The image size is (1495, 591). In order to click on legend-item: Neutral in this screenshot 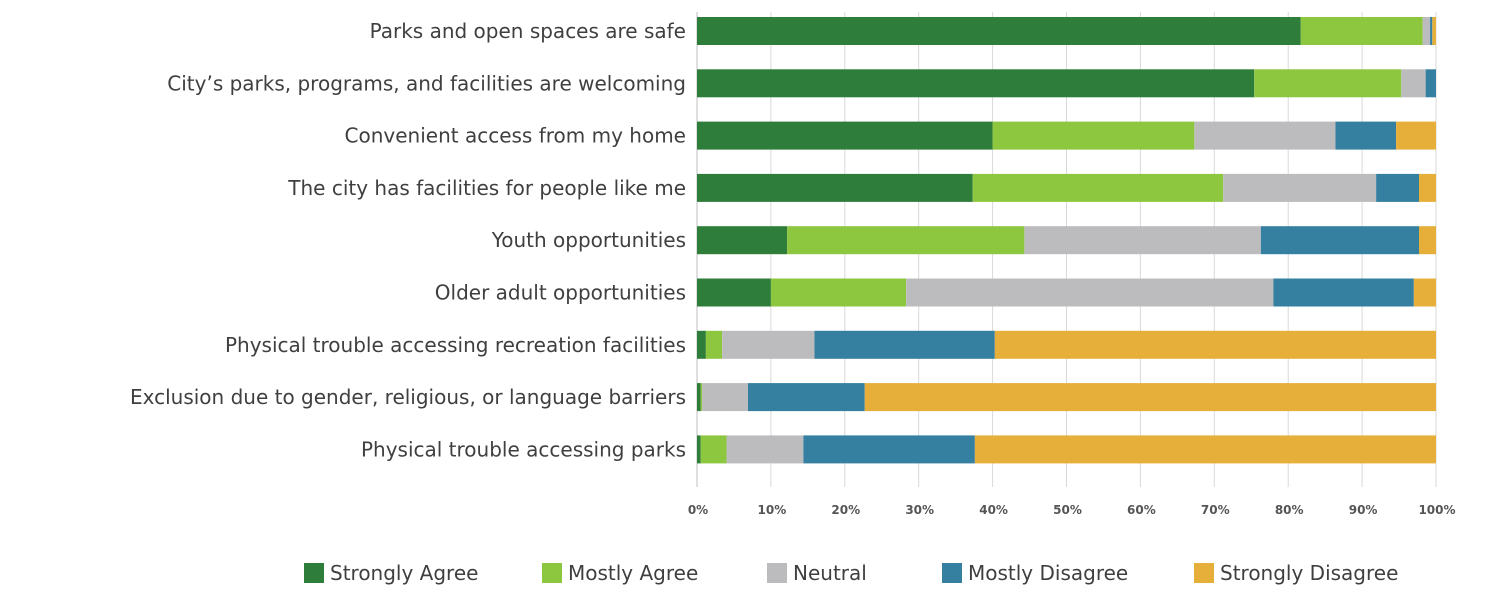, I will do `click(817, 573)`.